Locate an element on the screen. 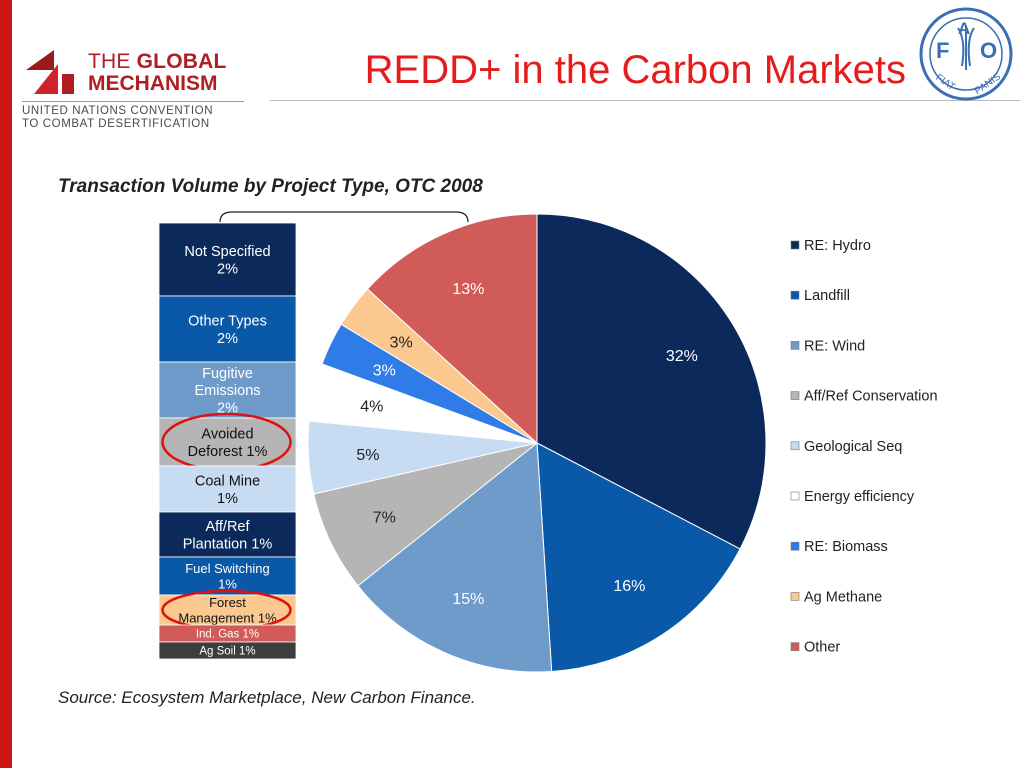 Image resolution: width=1024 pixels, height=768 pixels. legend-swatch-geological-seq is located at coordinates (795, 446).